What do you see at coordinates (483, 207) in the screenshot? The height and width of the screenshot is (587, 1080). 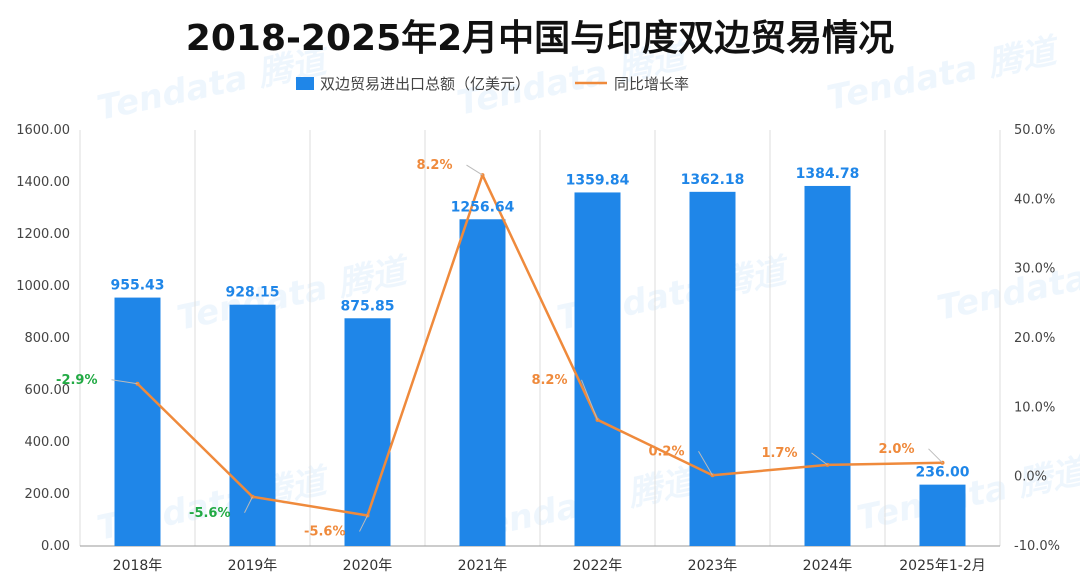 I see `bar-value-label: 1256.64` at bounding box center [483, 207].